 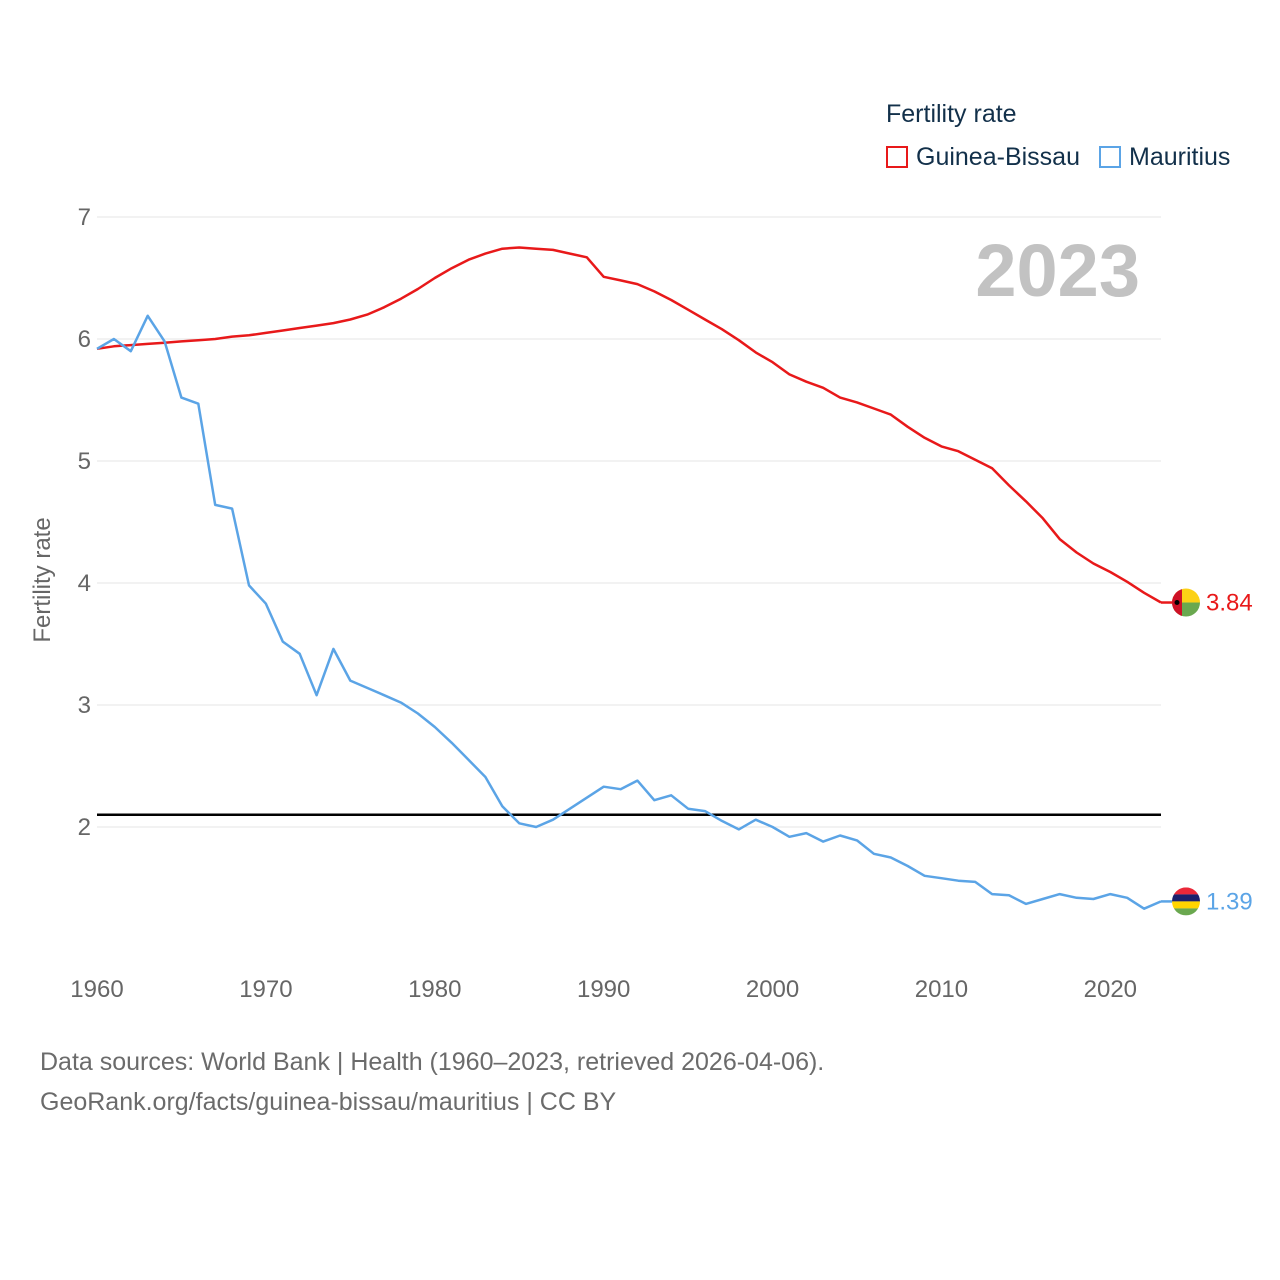 I want to click on end-value-label: 1.39, so click(x=1229, y=901).